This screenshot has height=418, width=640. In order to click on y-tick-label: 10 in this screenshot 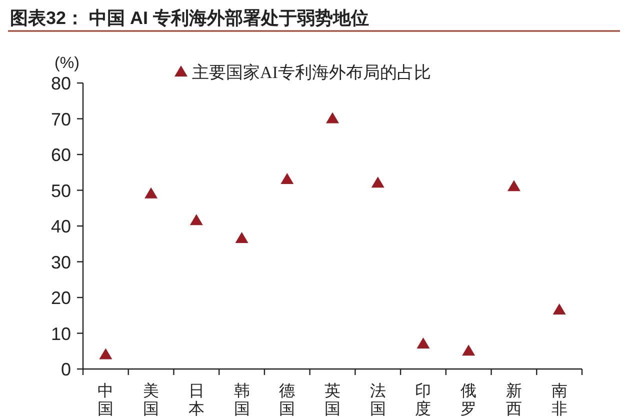, I will do `click(60, 334)`.